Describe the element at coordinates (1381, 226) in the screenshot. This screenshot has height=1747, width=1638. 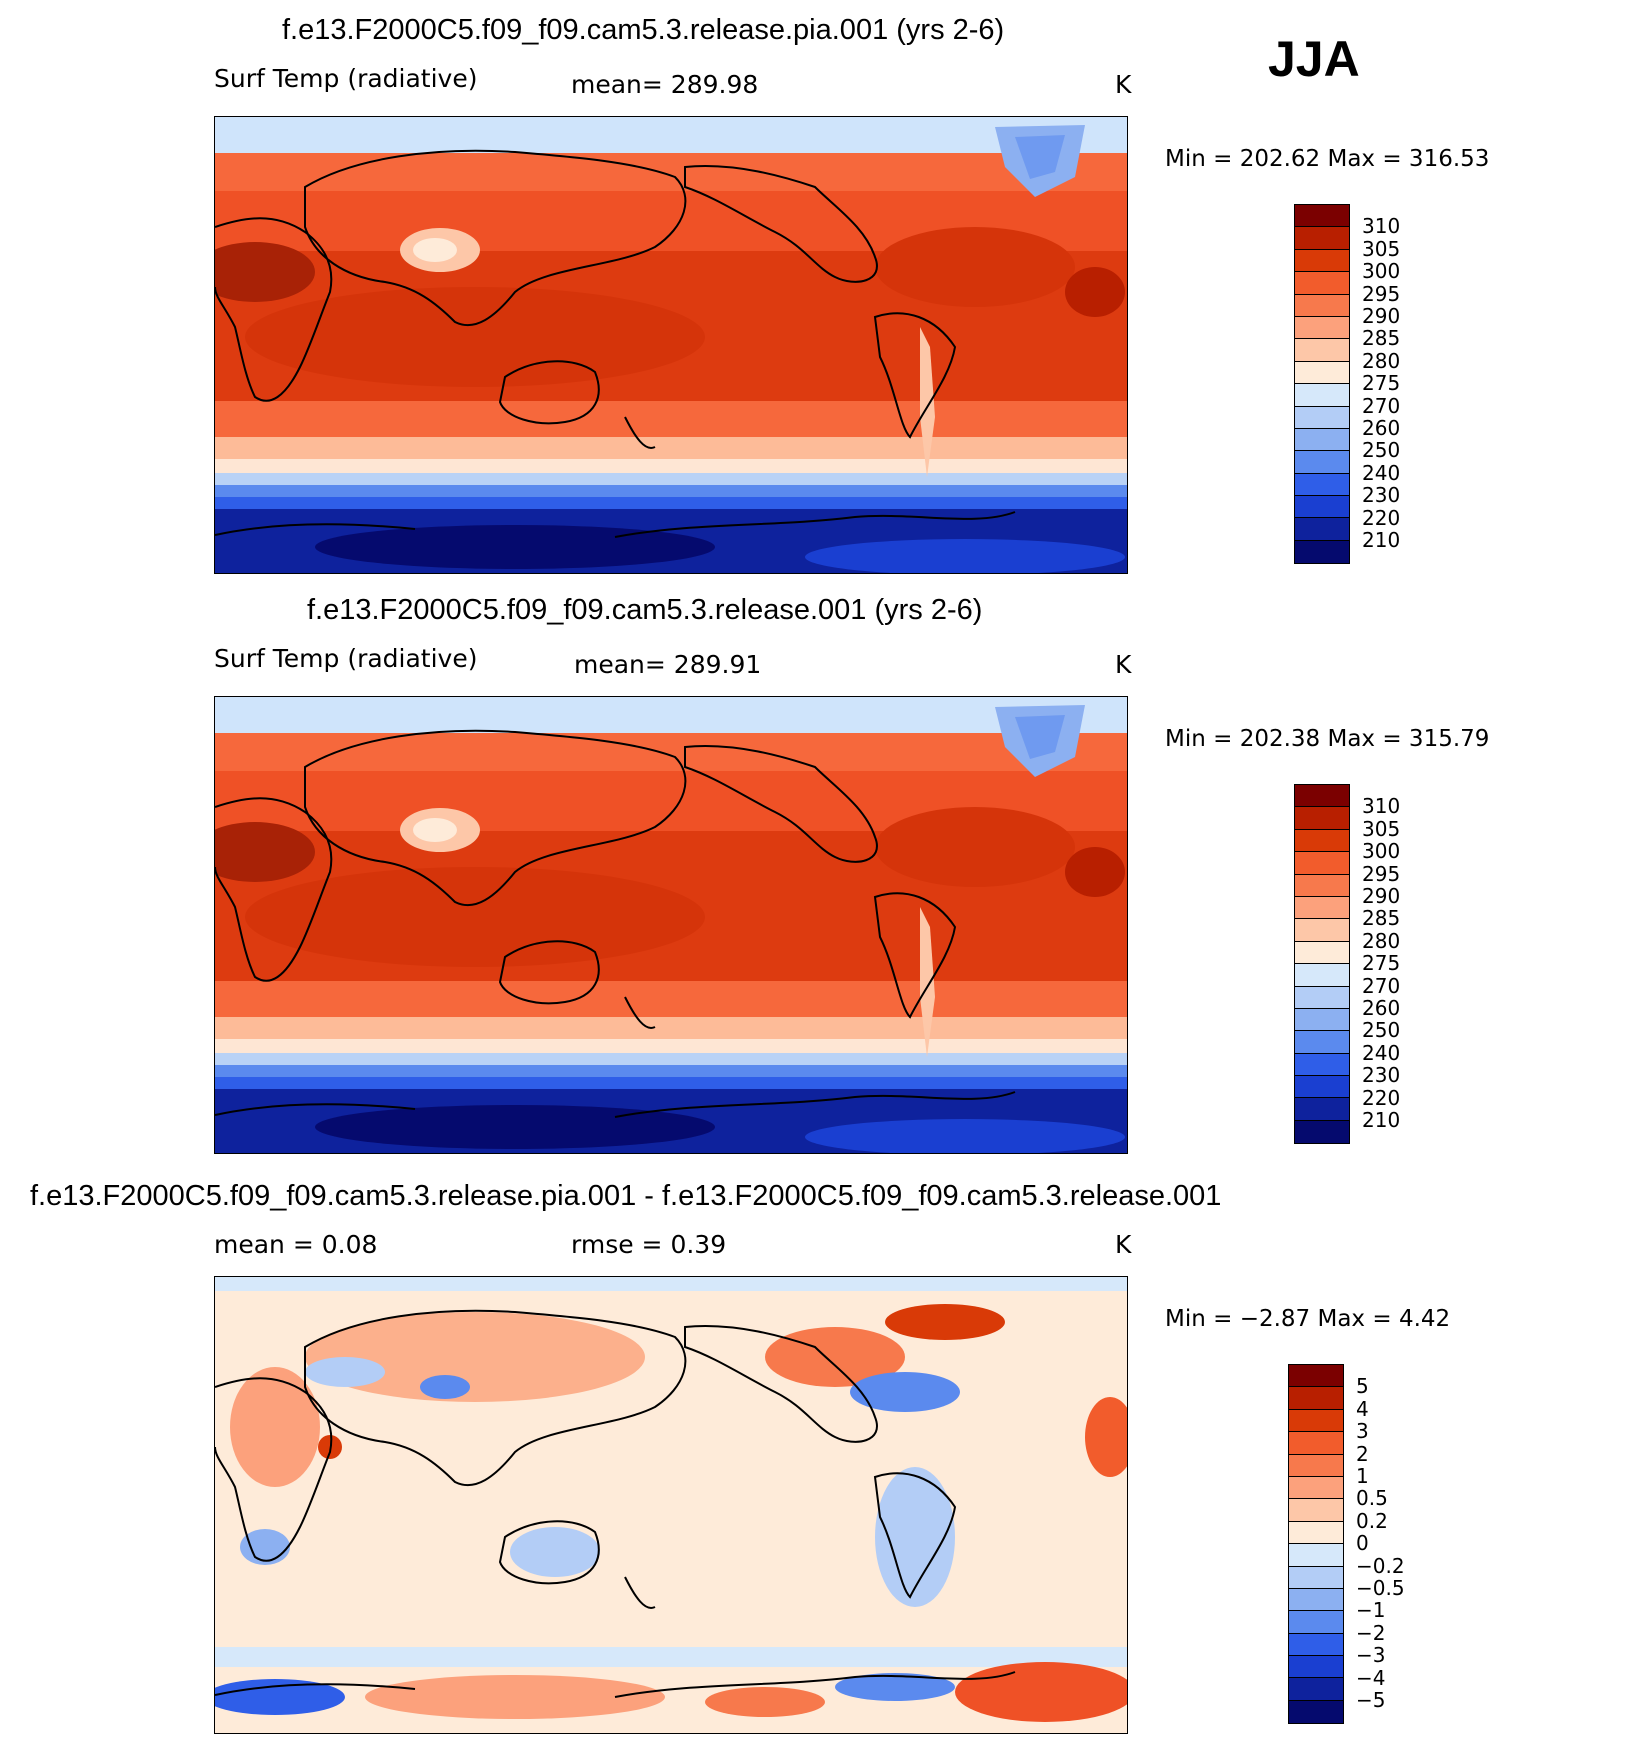
I see `colorbar-tick-label: 310` at that location.